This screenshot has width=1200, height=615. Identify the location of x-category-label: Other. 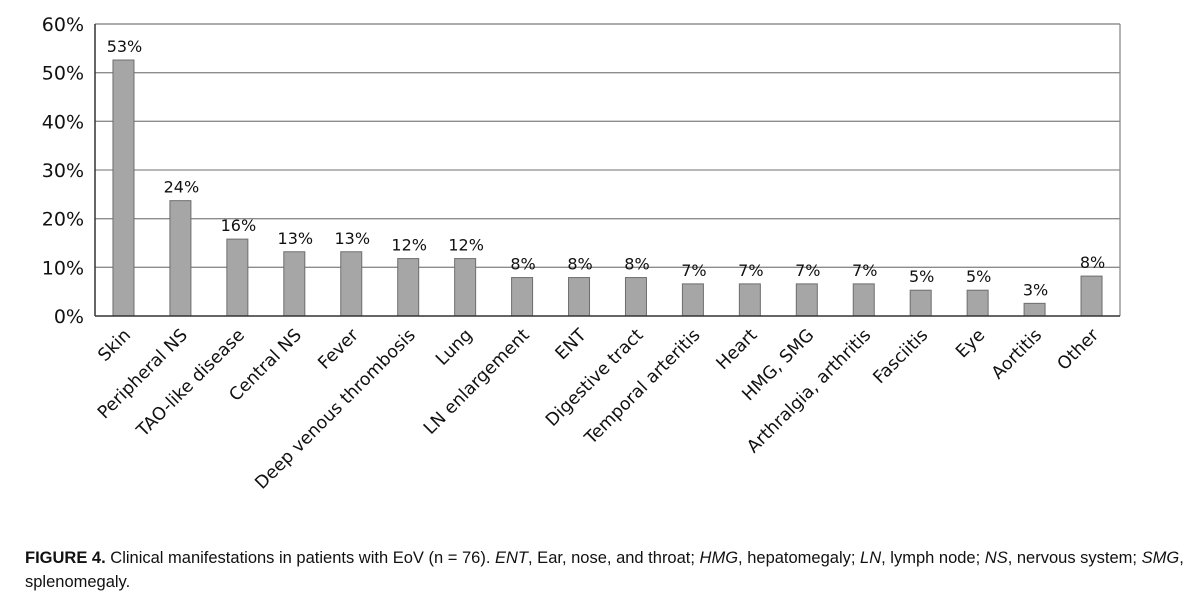
(1079, 350).